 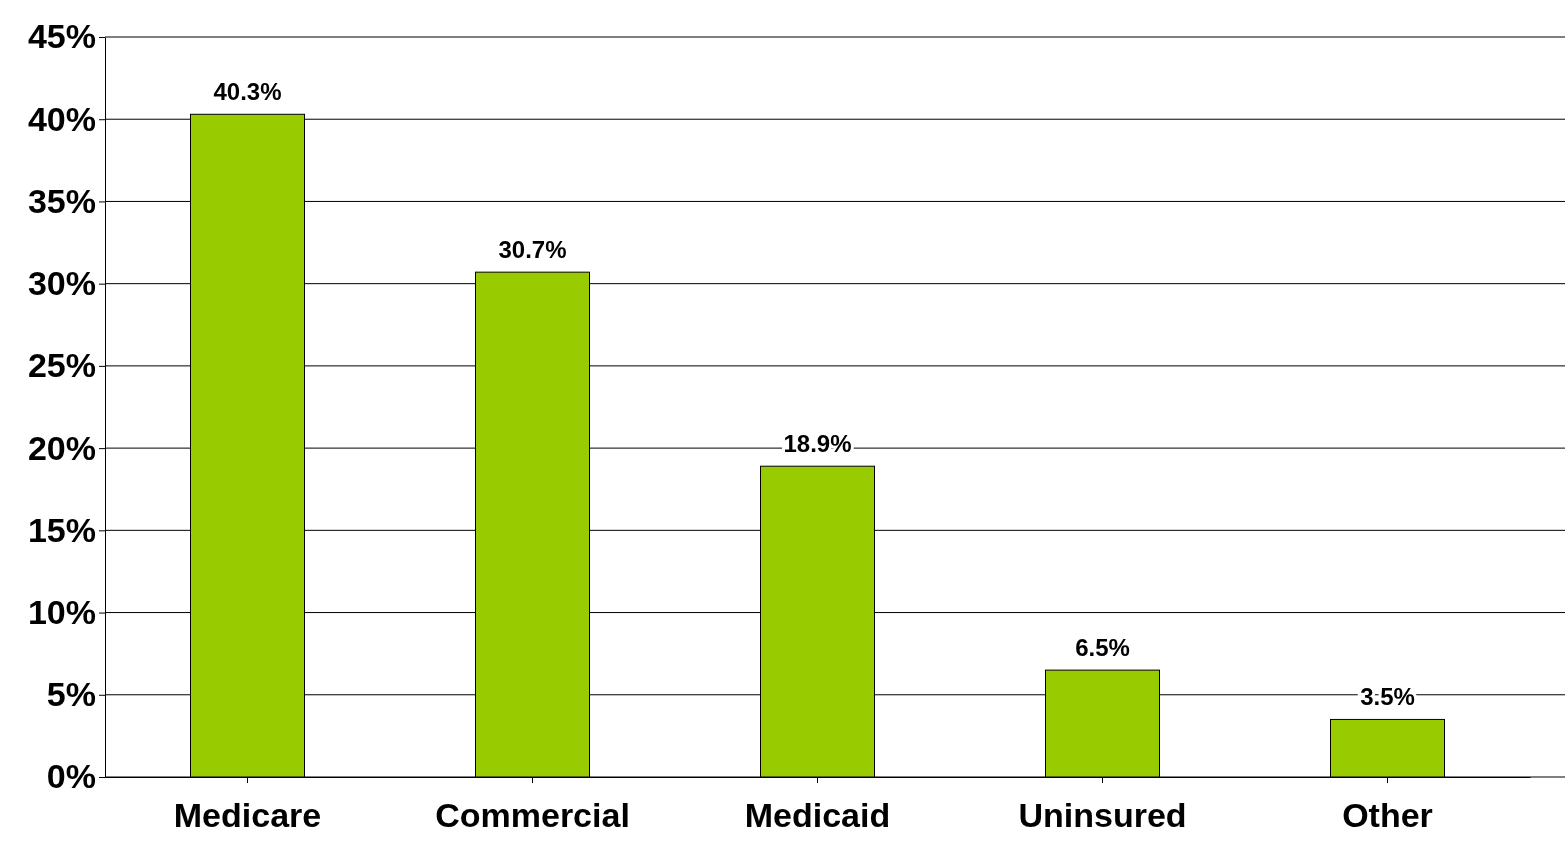 What do you see at coordinates (61, 36) in the screenshot?
I see `y-tick-label: 45%` at bounding box center [61, 36].